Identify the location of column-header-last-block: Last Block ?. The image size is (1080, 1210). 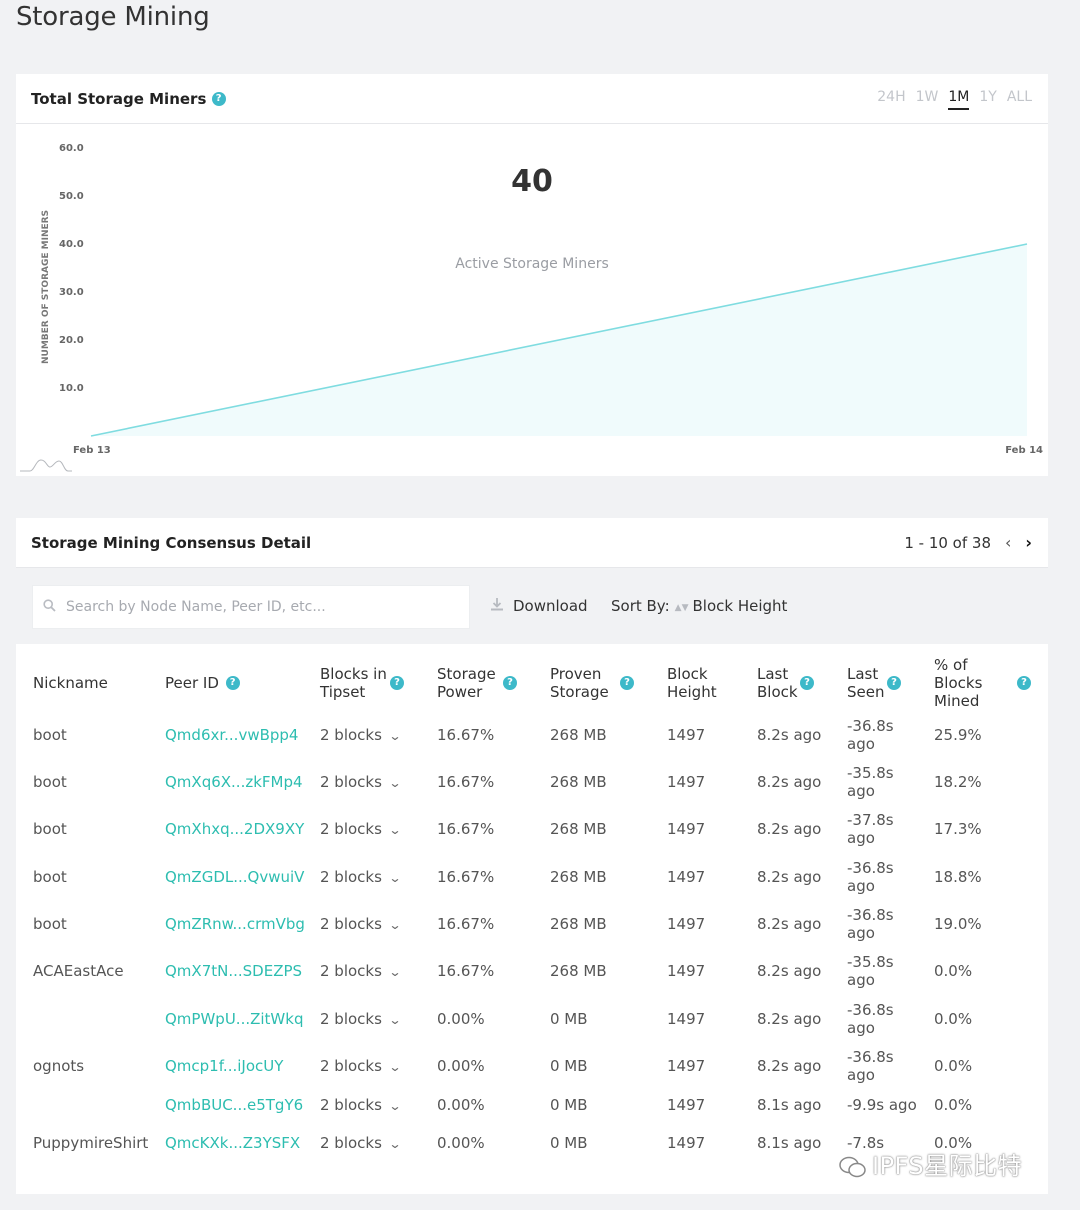
(785, 683).